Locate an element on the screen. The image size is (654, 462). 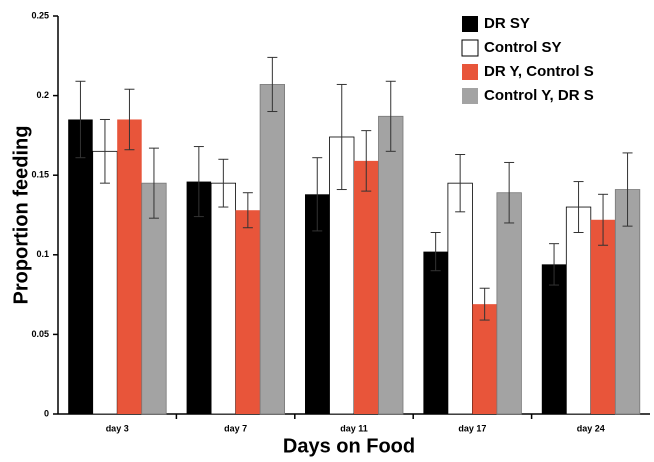
y-tick-label: 0.05 is located at coordinates (40, 334).